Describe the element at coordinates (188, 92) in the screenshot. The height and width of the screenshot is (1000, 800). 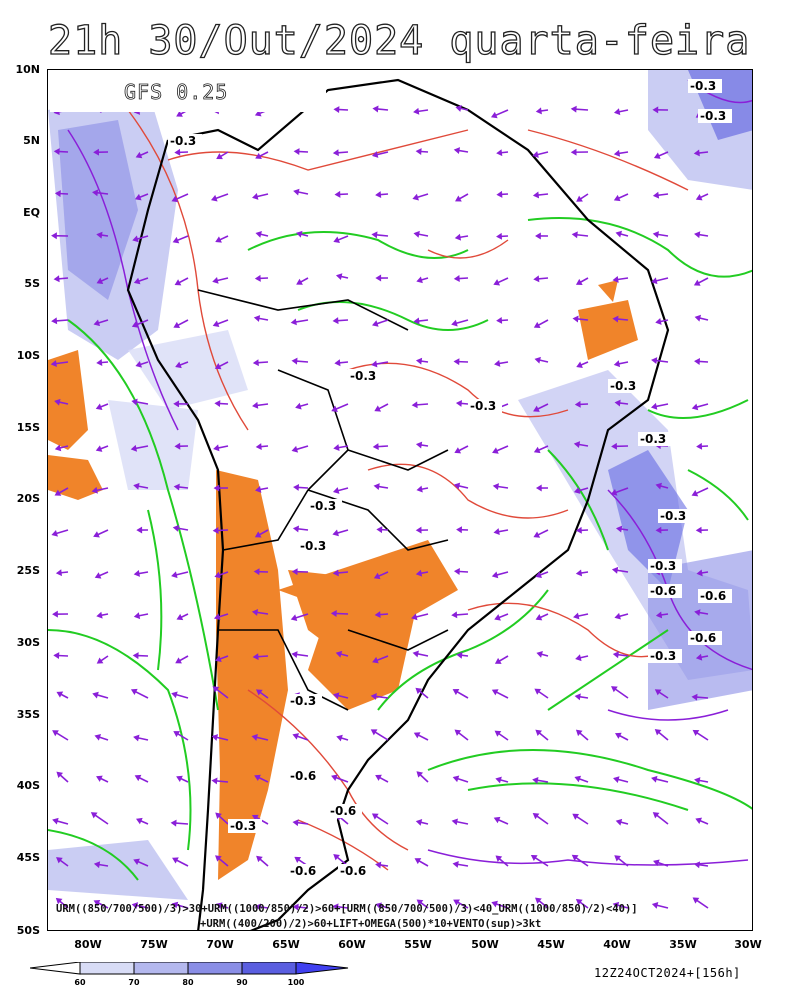
I see `model-label: GFS 0.25` at that location.